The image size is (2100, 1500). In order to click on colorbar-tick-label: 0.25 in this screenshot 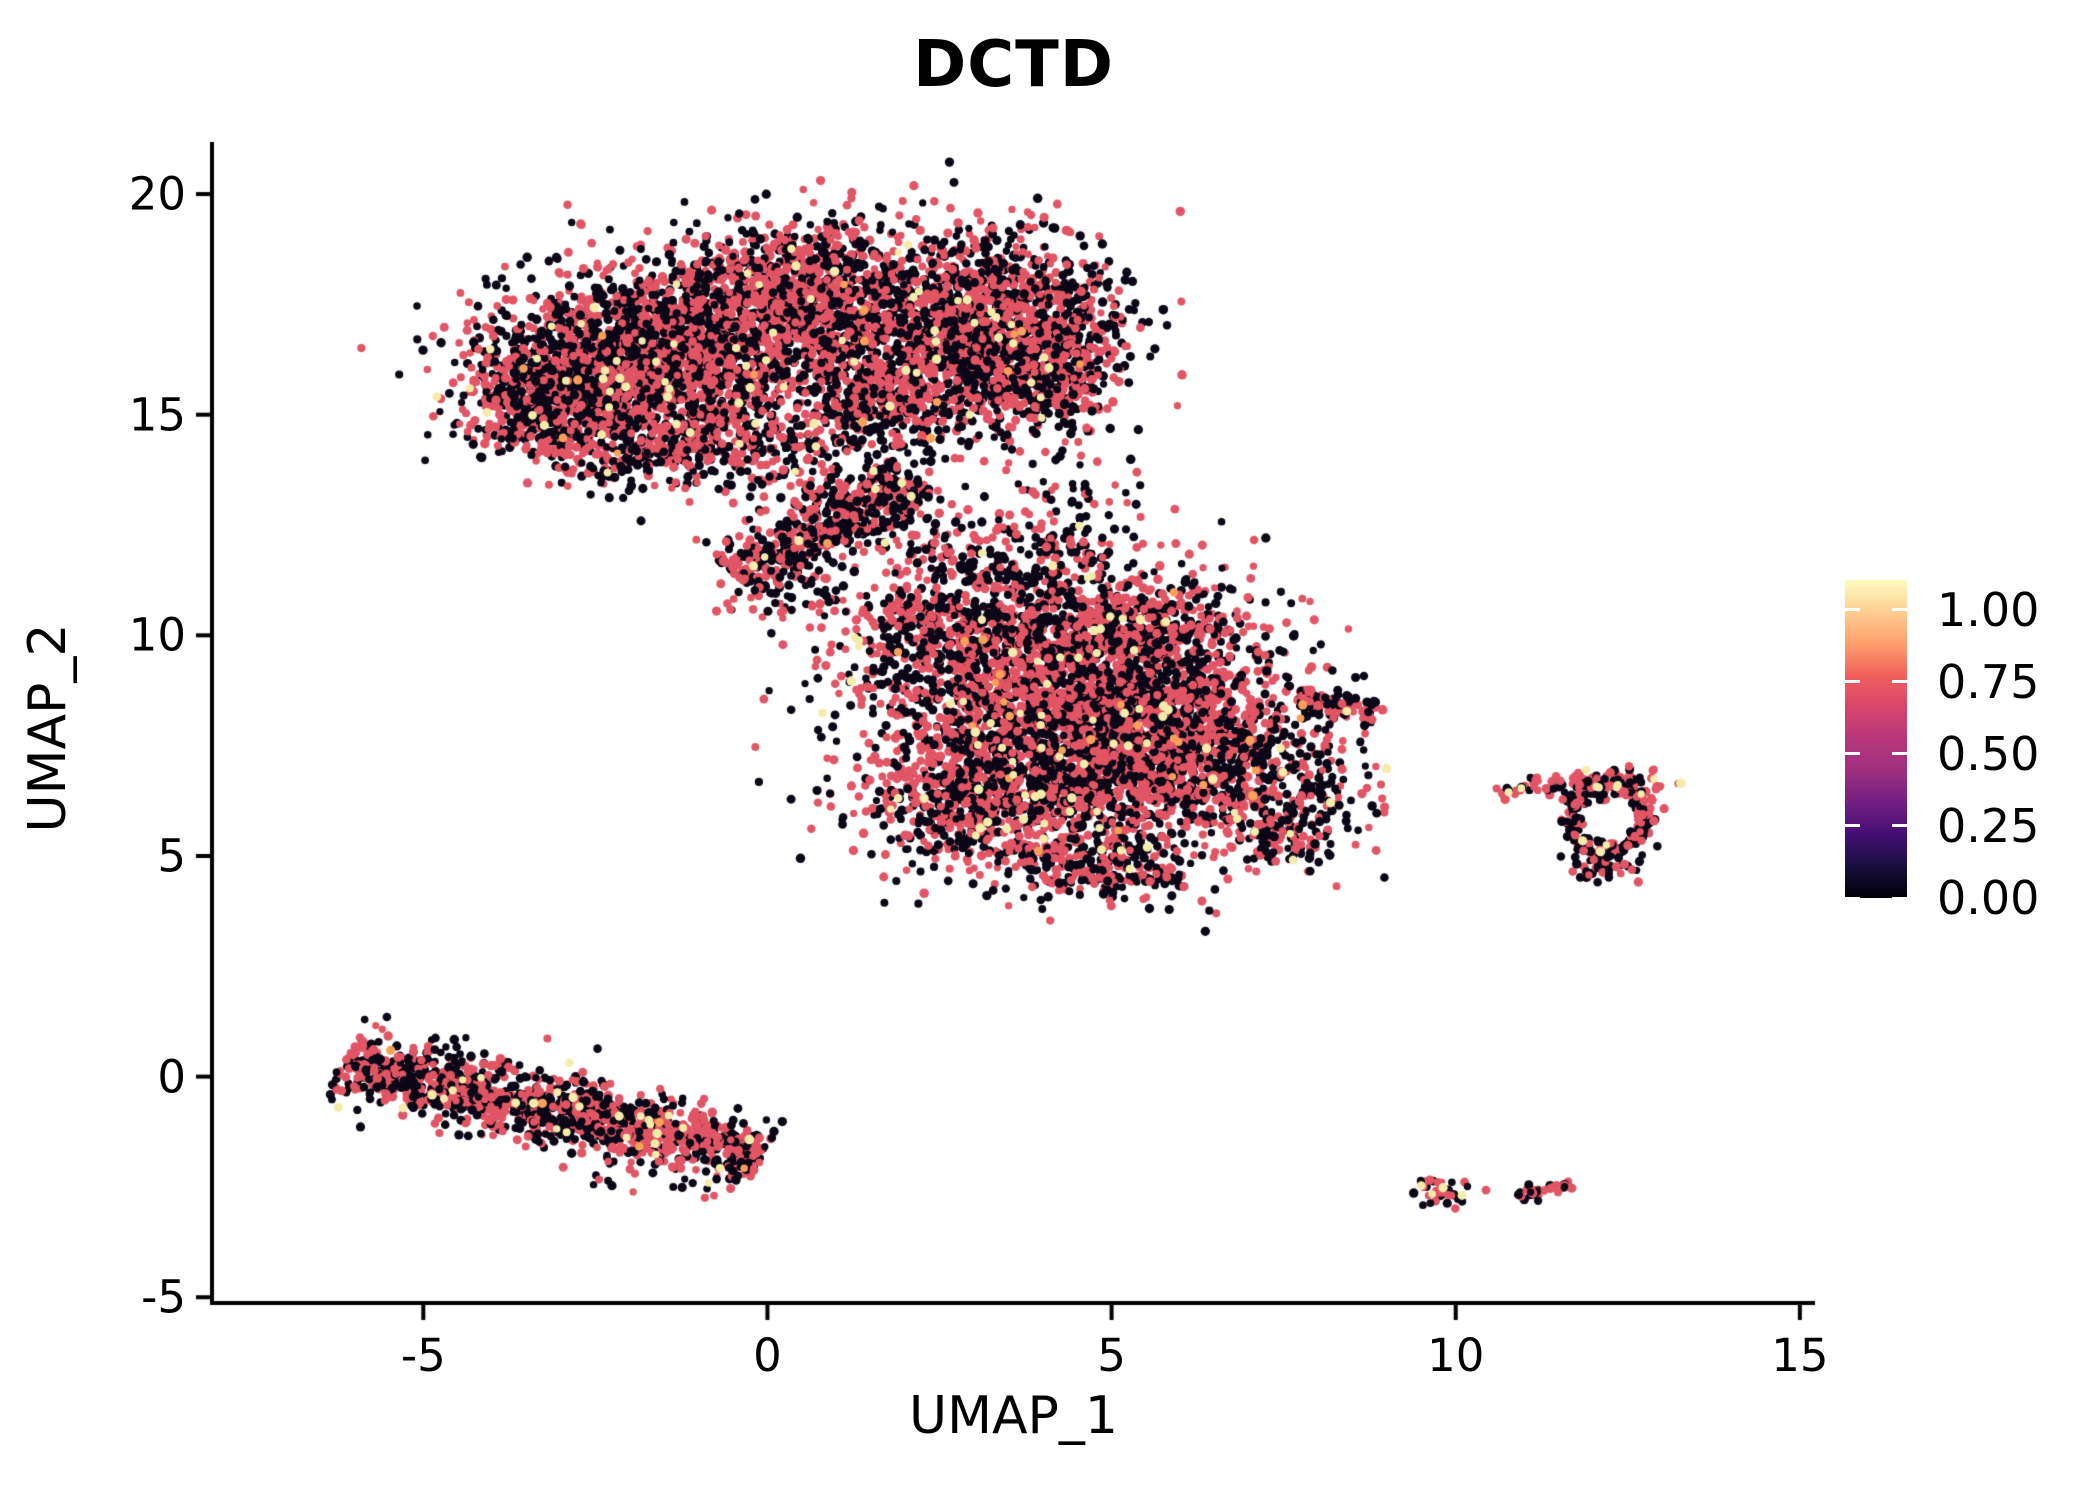, I will do `click(1988, 825)`.